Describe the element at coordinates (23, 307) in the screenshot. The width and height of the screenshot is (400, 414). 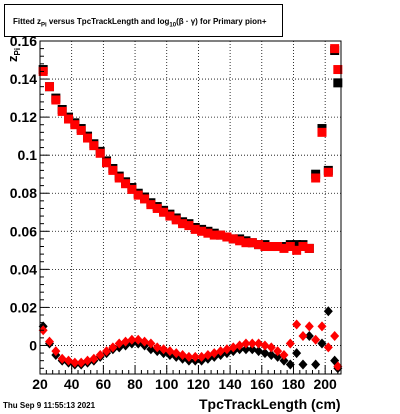
I see `y-tick-label: 0.02` at that location.